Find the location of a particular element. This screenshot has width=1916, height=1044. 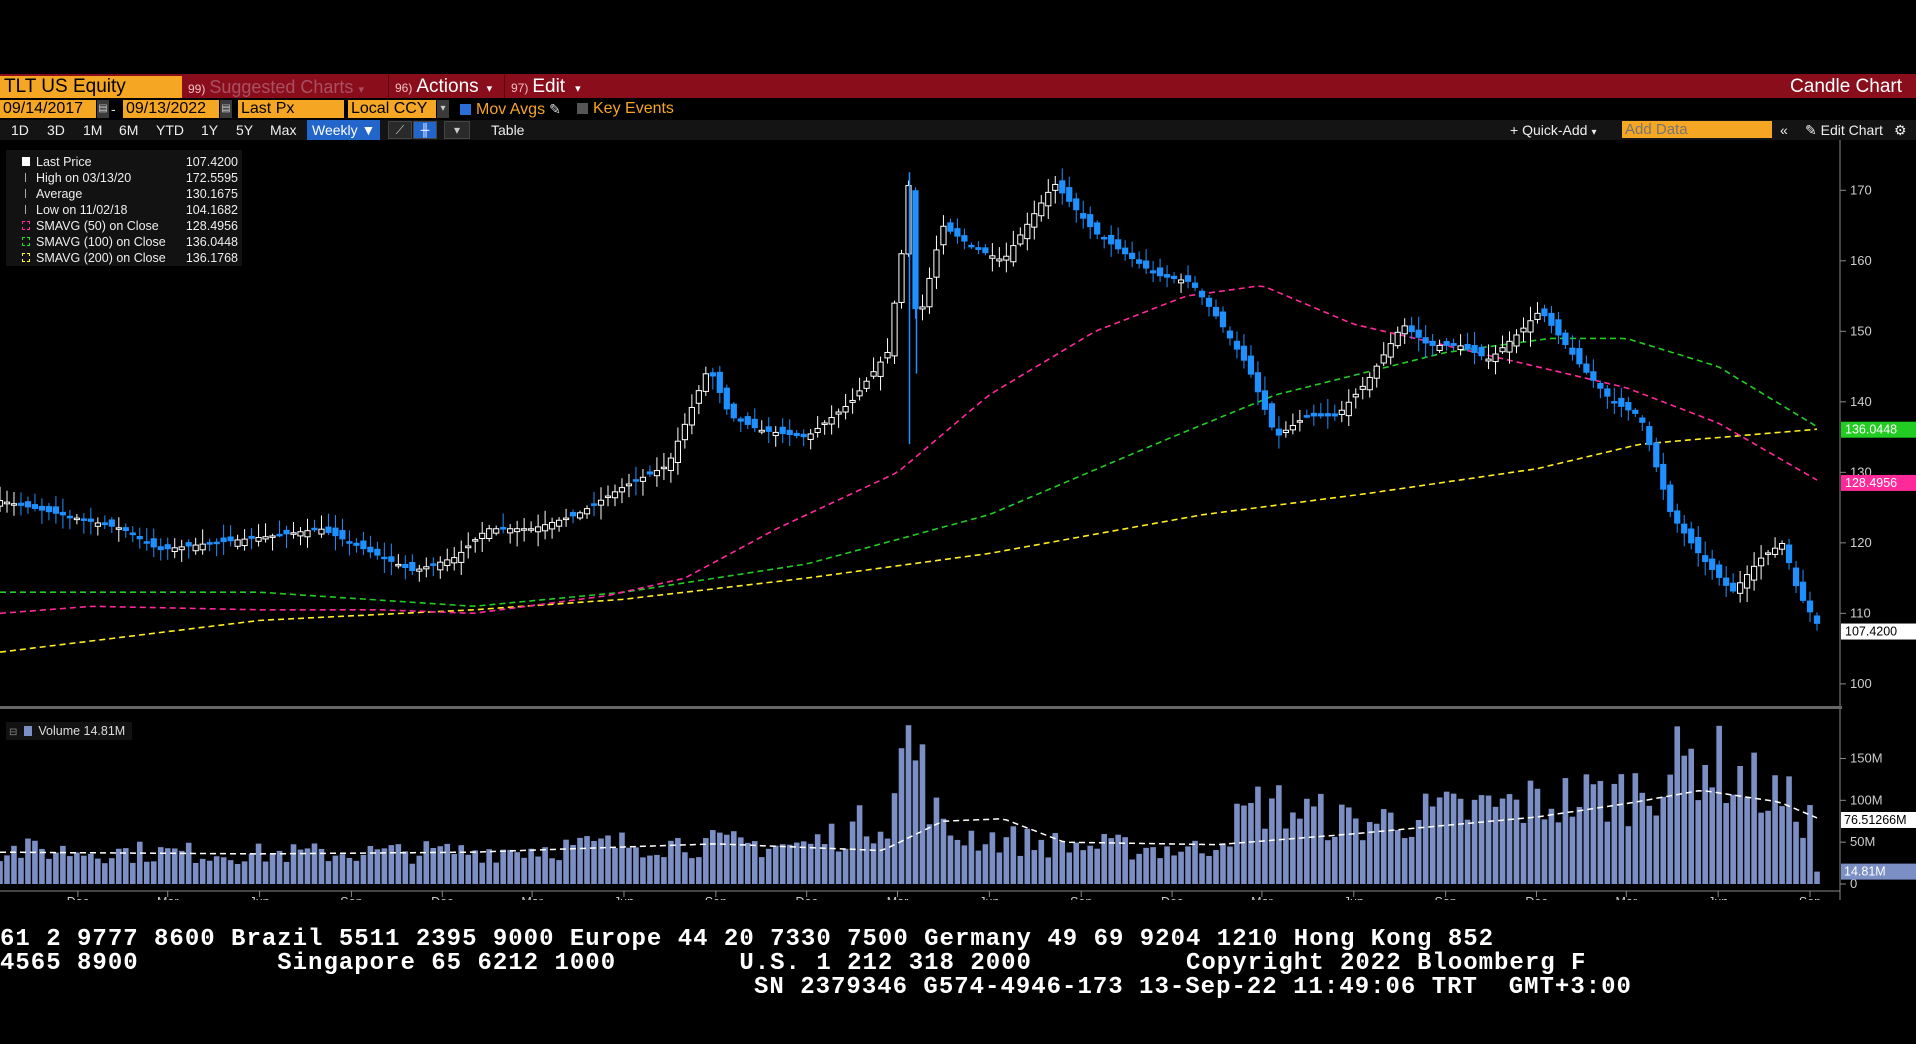

gear-icon: ⚙ is located at coordinates (1900, 130).